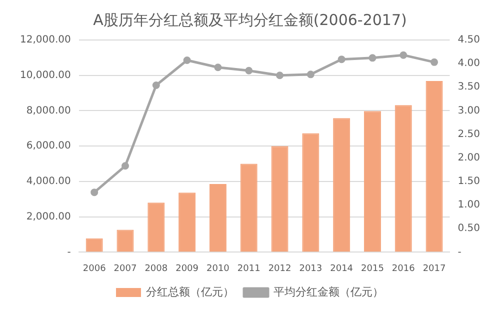  Describe the element at coordinates (248, 269) in the screenshot. I see `x-tick-label: 2011` at that location.